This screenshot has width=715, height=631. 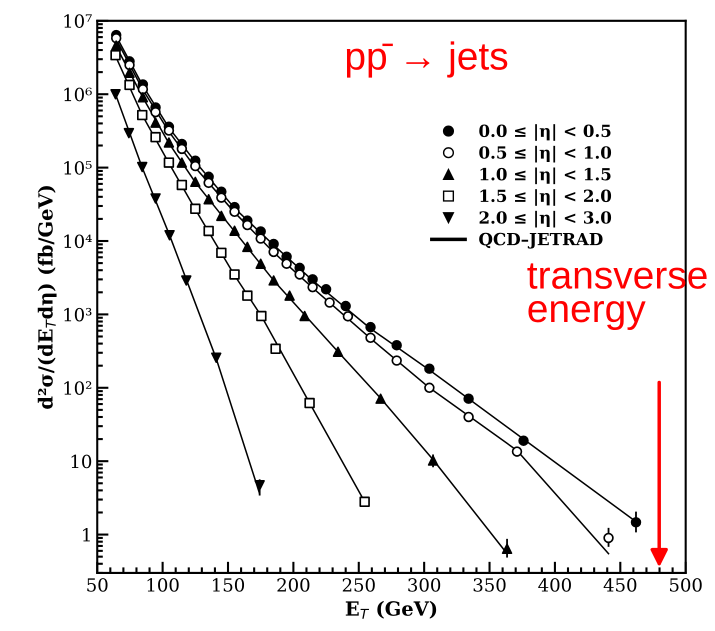 I want to click on x-tick-label: 450, so click(x=620, y=585).